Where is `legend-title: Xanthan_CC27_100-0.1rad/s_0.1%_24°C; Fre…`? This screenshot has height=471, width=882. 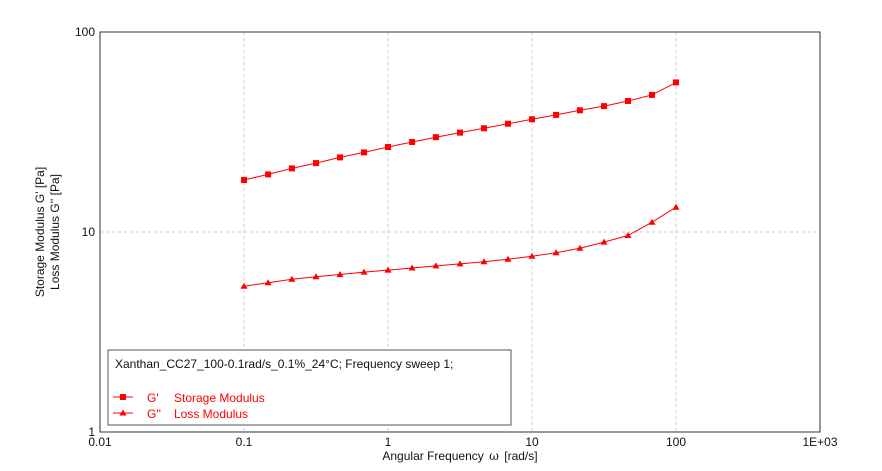
legend-title: Xanthan_CC27_100-0.1rad/s_0.1%_24°C; Fre… is located at coordinates (284, 364).